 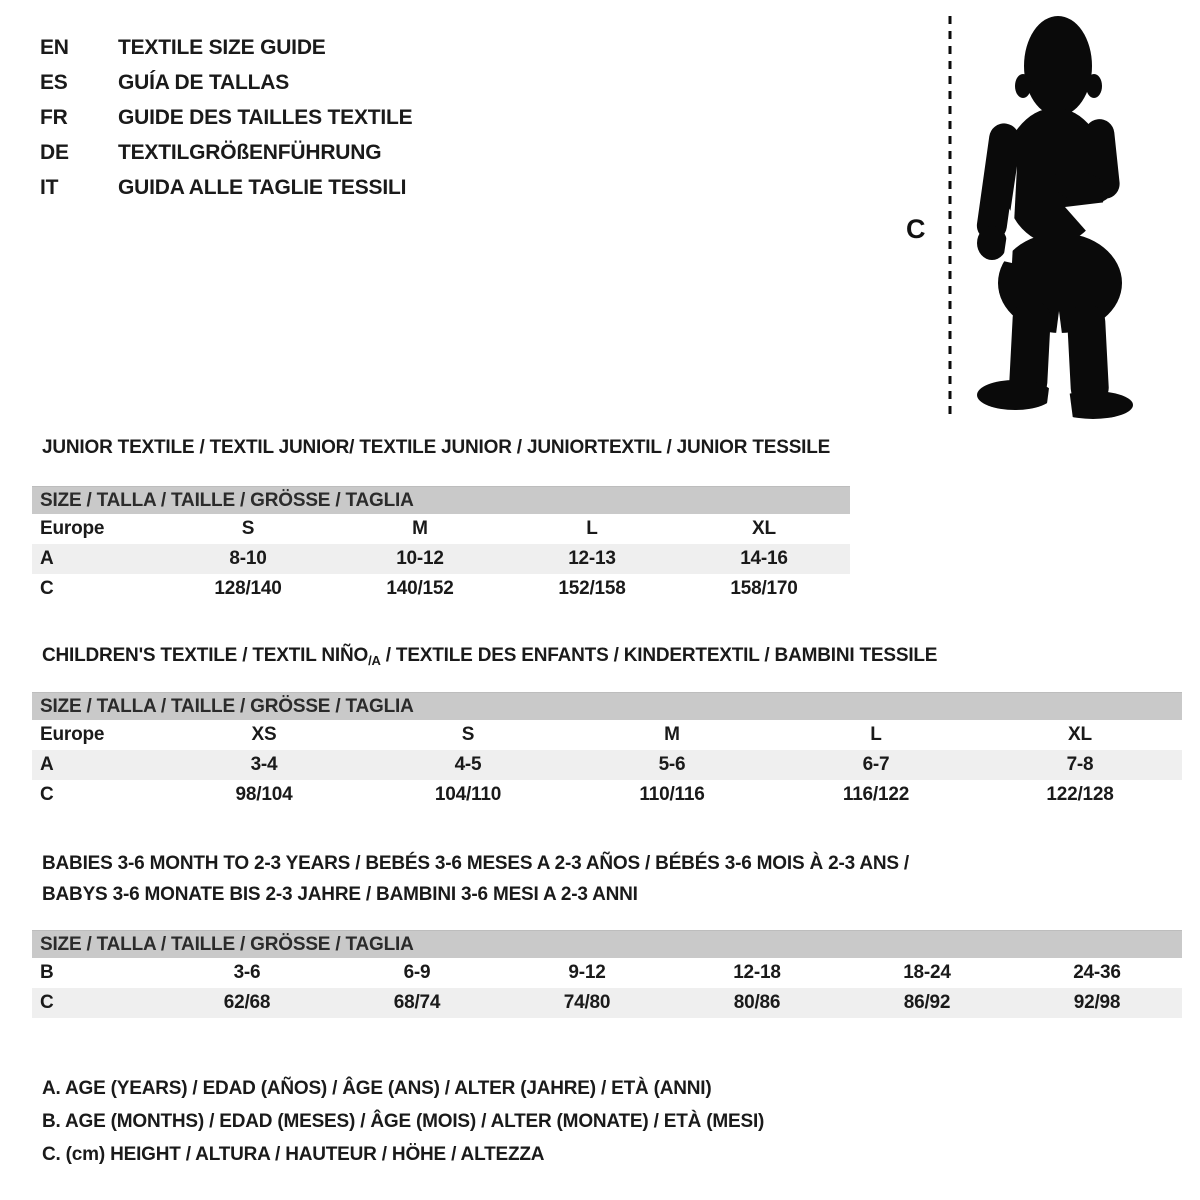 What do you see at coordinates (247, 972) in the screenshot?
I see `table-cell: 3-6` at bounding box center [247, 972].